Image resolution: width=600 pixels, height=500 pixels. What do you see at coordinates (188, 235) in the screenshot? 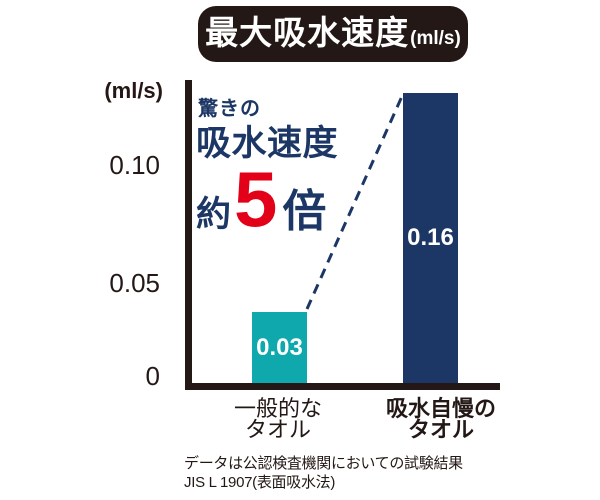
I see `y-axis-line` at bounding box center [188, 235].